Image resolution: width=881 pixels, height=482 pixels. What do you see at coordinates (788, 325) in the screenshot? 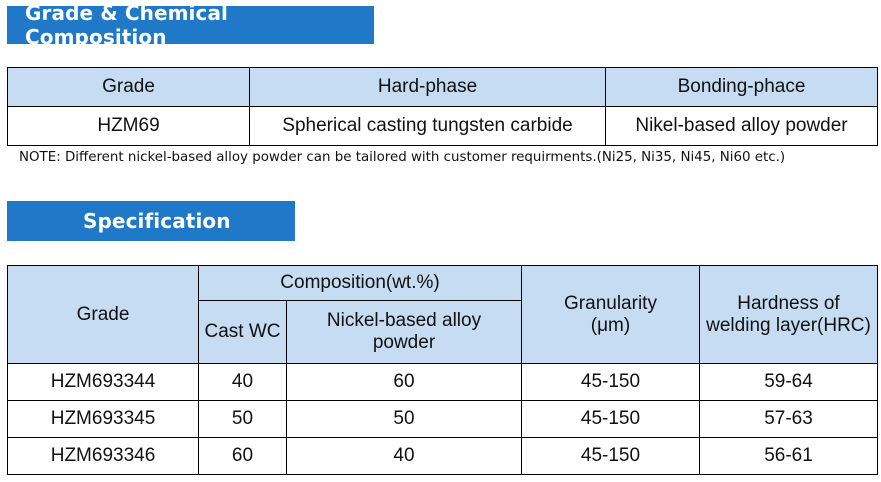
I see `header-hardness-line2: welding layer(HRC)` at bounding box center [788, 325].